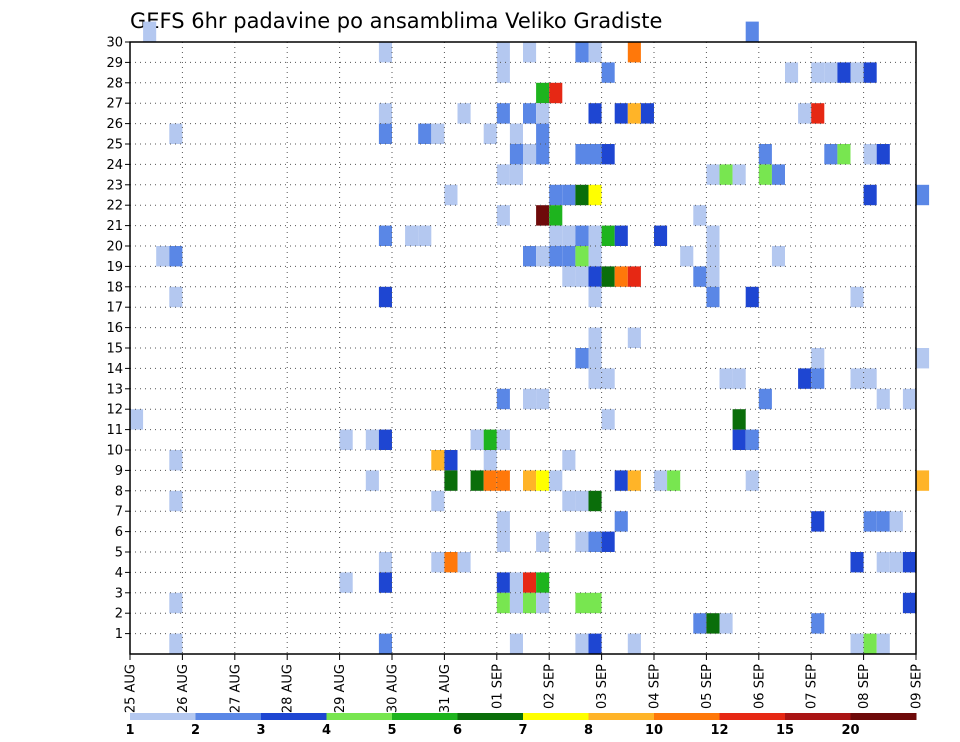  I want to click on x-tick-label: 03 SEP, so click(602, 686).